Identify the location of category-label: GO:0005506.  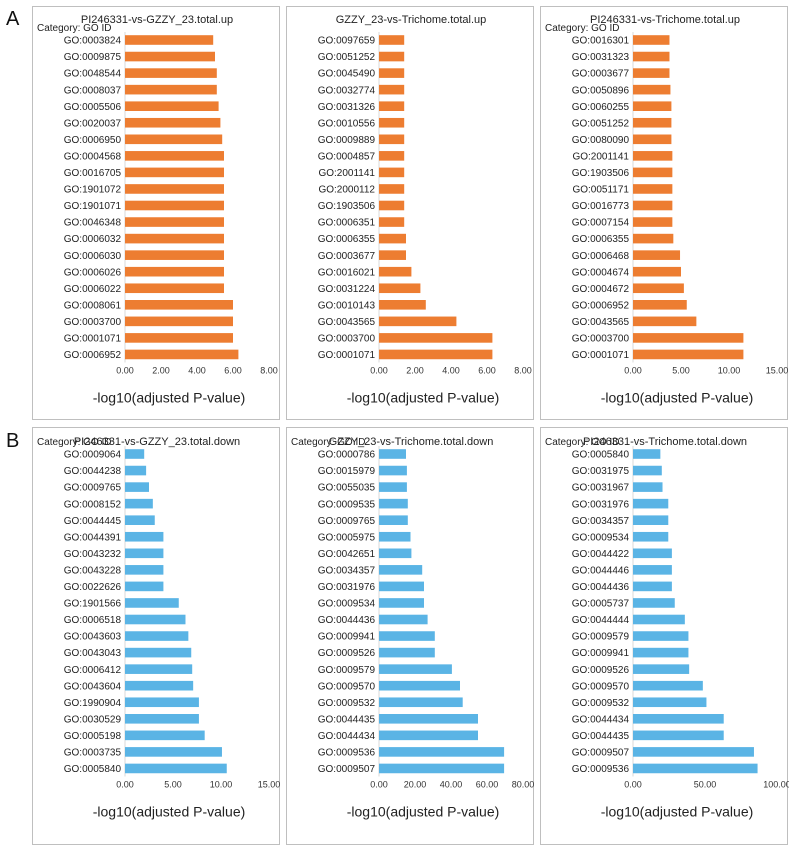
(93, 107).